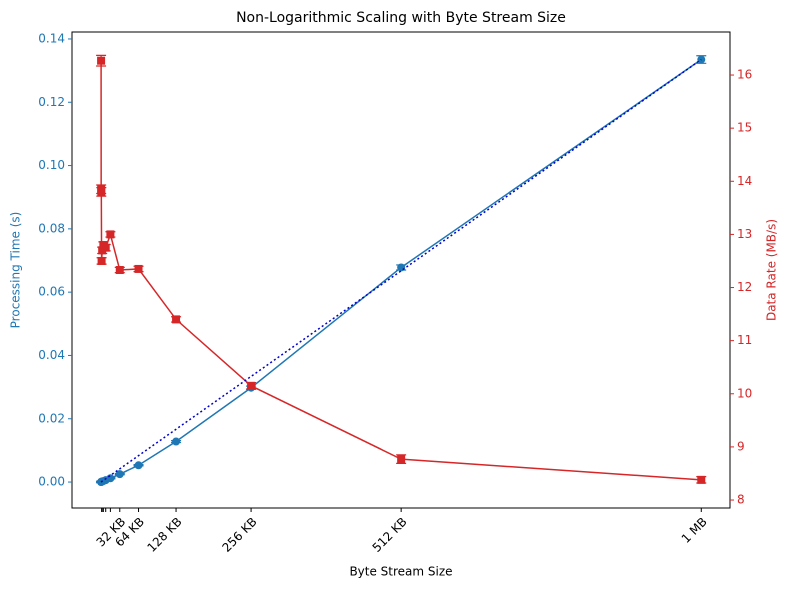 The height and width of the screenshot is (590, 790). I want to click on y2-tick-label: 15, so click(744, 128).